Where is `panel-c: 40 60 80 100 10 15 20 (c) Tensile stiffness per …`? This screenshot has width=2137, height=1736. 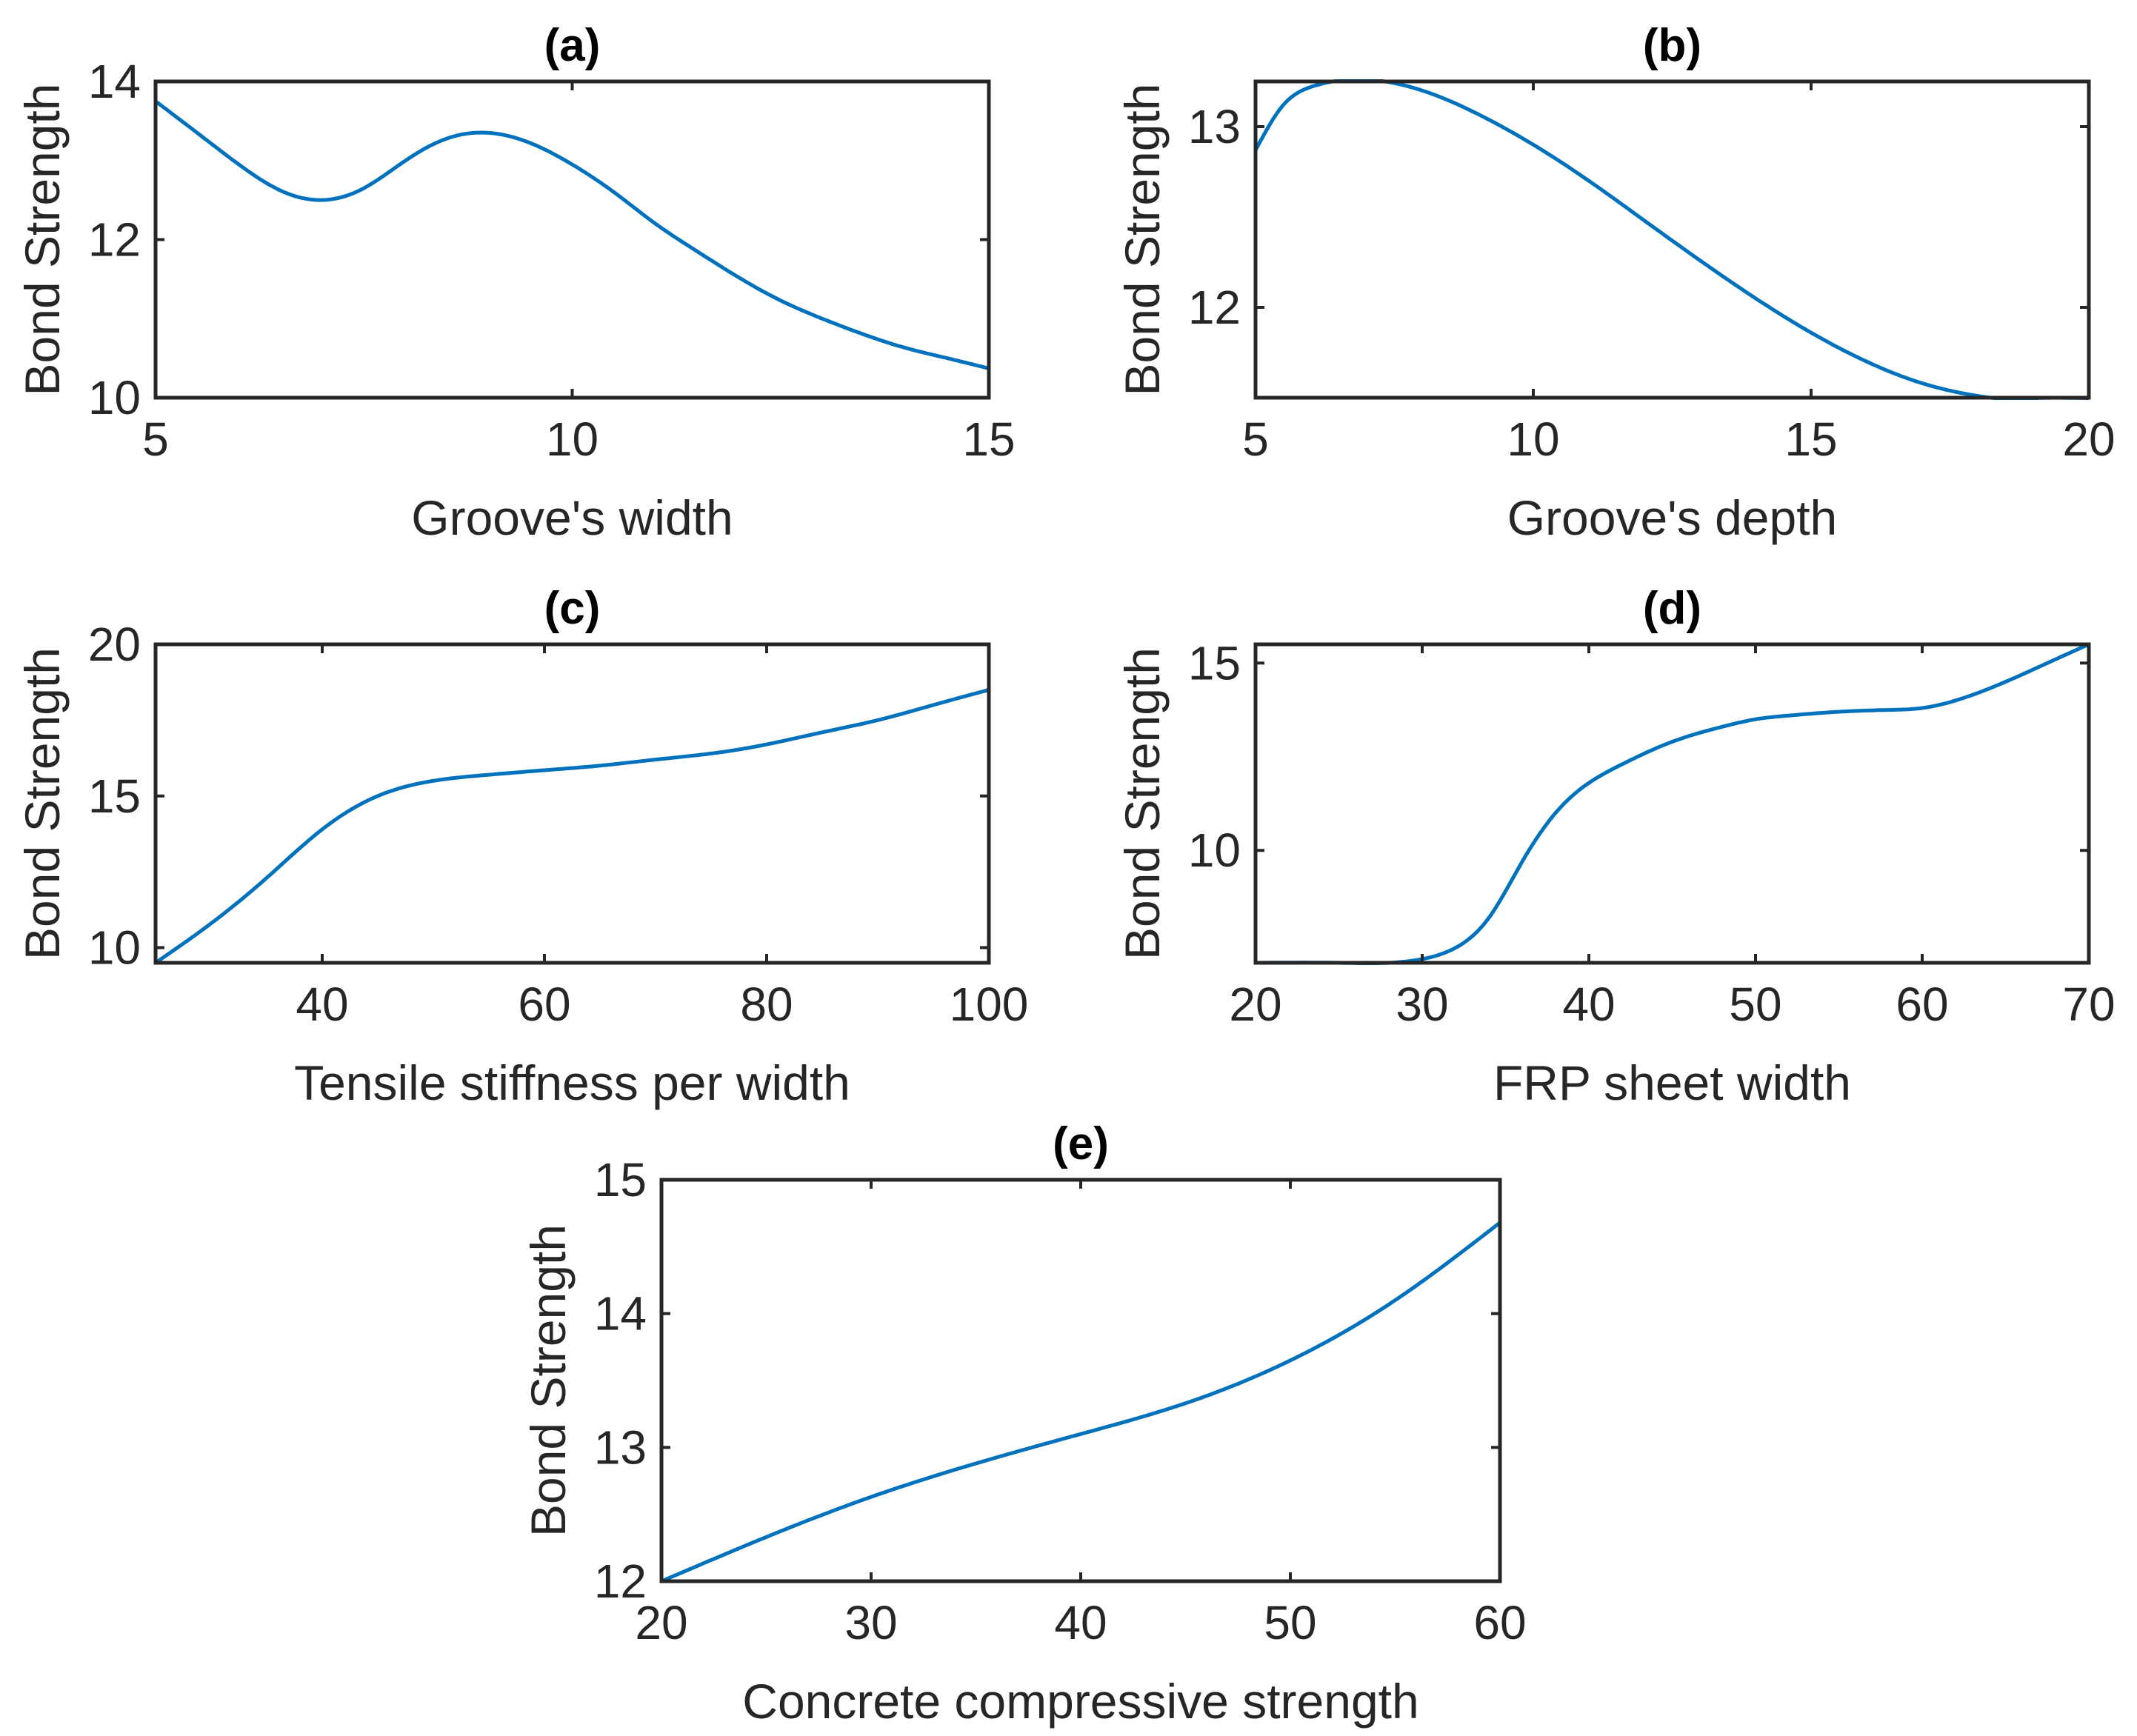
panel-c: 40 60 80 100 10 15 20 (c) Tensile stiffness per … is located at coordinates (521, 846).